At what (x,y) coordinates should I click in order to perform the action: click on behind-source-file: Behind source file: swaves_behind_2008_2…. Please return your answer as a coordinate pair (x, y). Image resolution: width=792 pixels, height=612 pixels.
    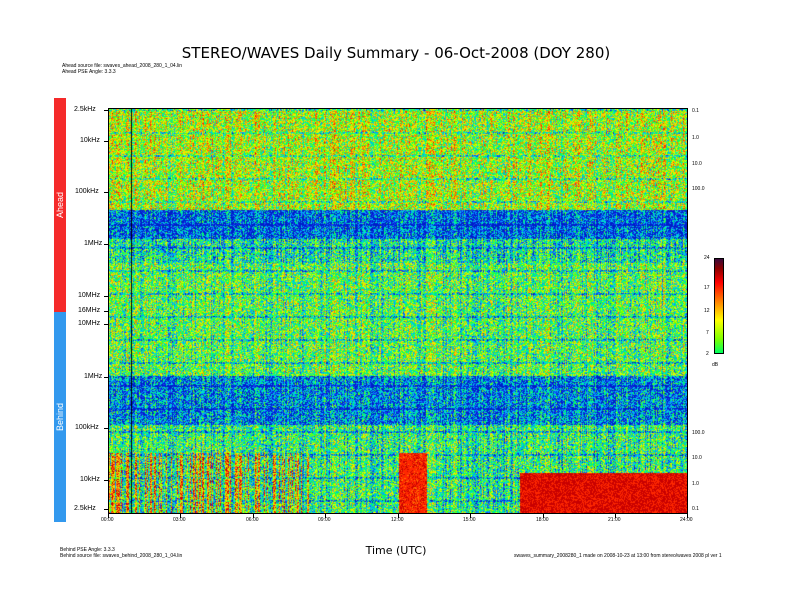
    Looking at the image, I should click on (121, 556).